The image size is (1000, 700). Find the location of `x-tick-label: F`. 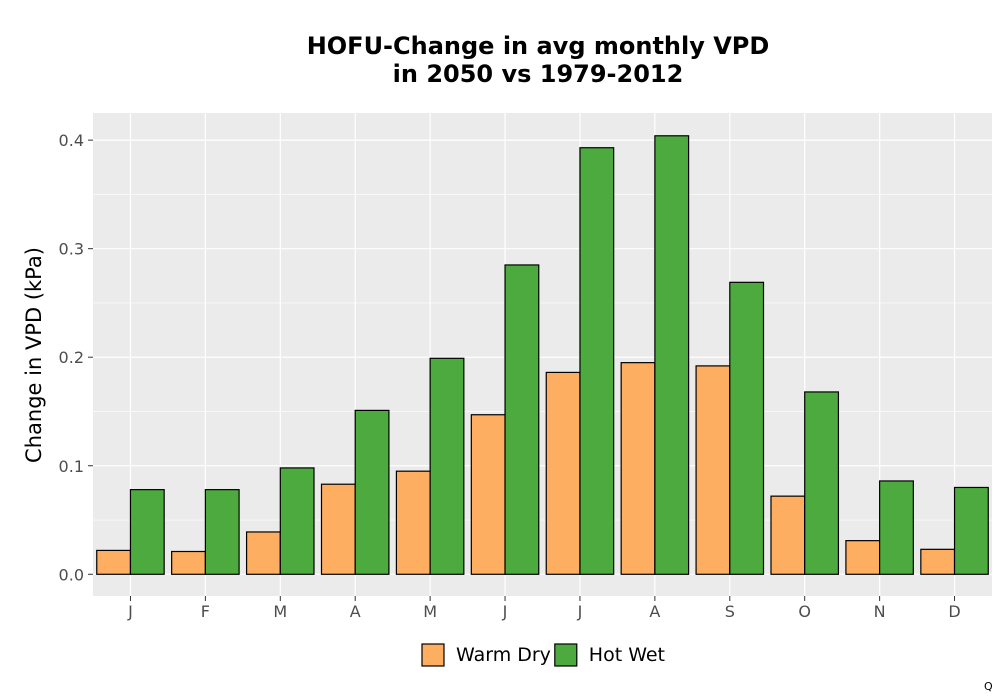

x-tick-label: F is located at coordinates (205, 611).